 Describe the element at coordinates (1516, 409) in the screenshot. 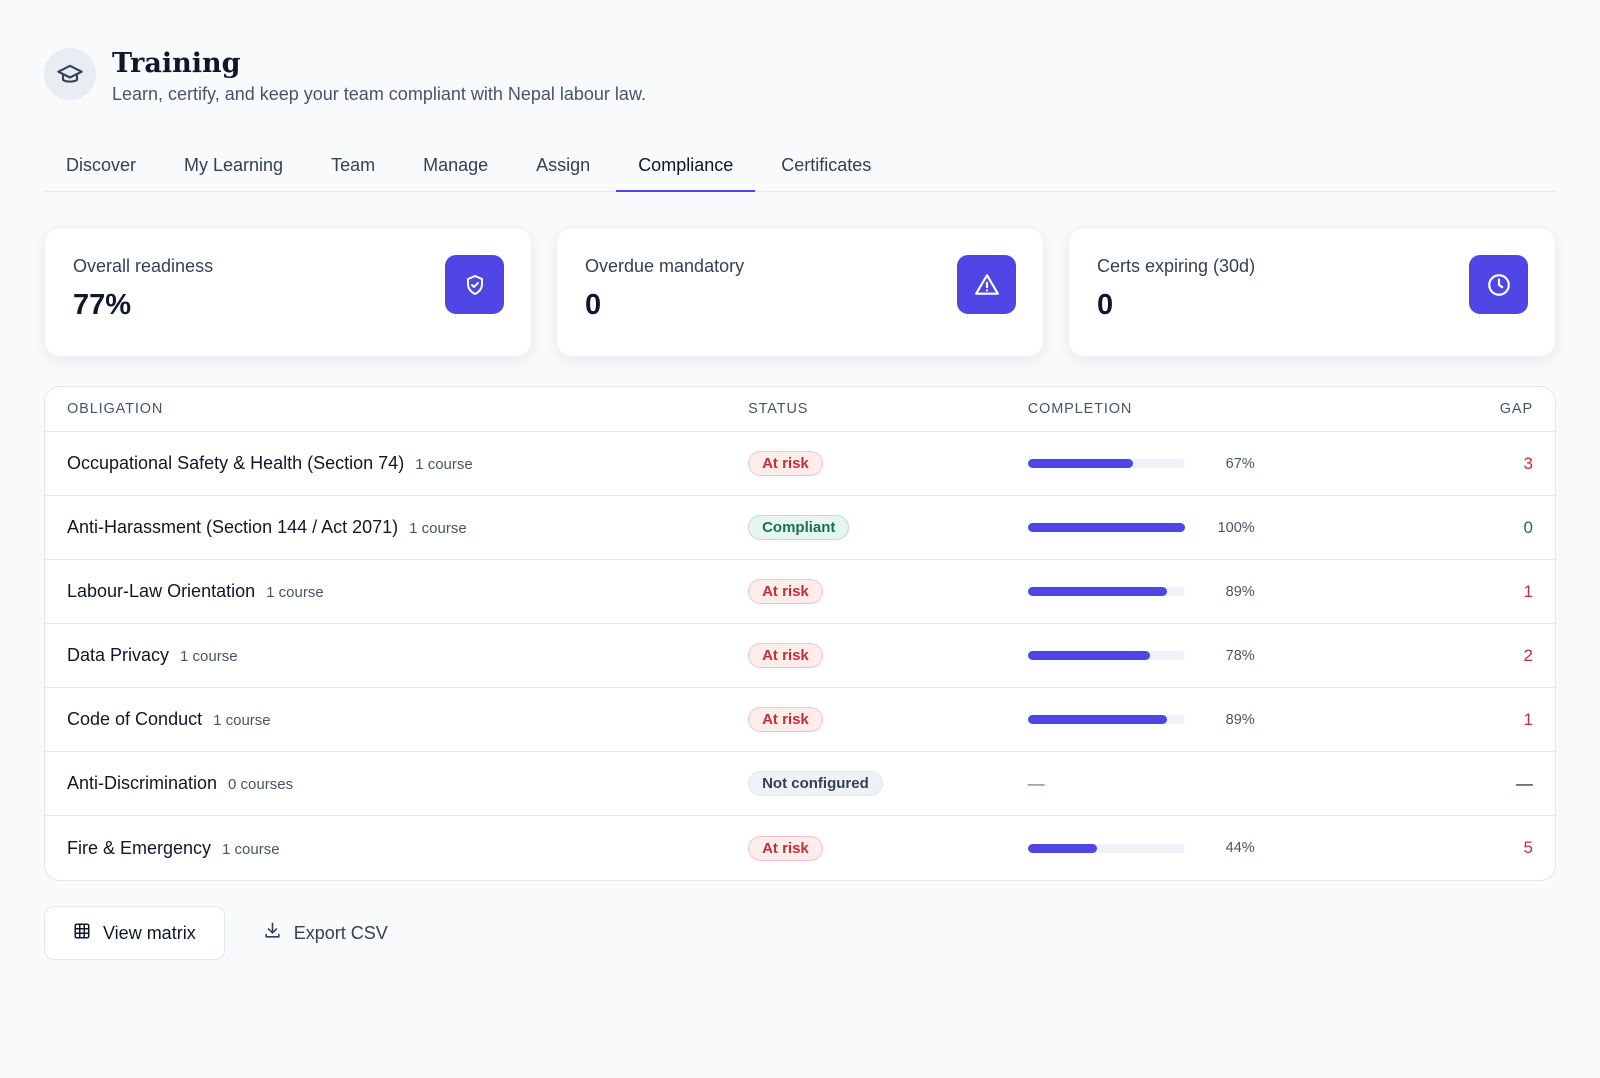

I see `column-header-gap: GAP` at that location.